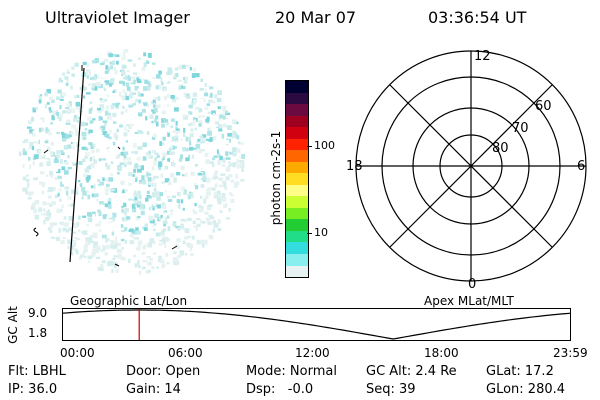  Describe the element at coordinates (33, 389) in the screenshot. I see `info-ip: IP: 36.0` at that location.